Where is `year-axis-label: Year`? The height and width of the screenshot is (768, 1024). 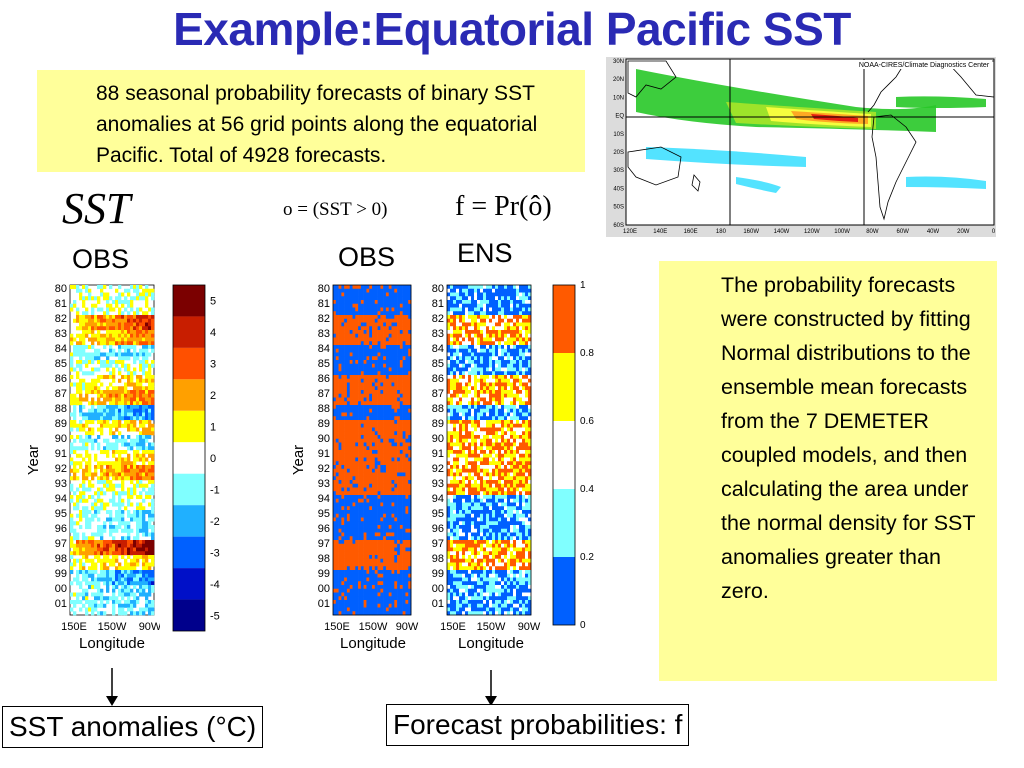
year-axis-label: Year is located at coordinates (298, 460).